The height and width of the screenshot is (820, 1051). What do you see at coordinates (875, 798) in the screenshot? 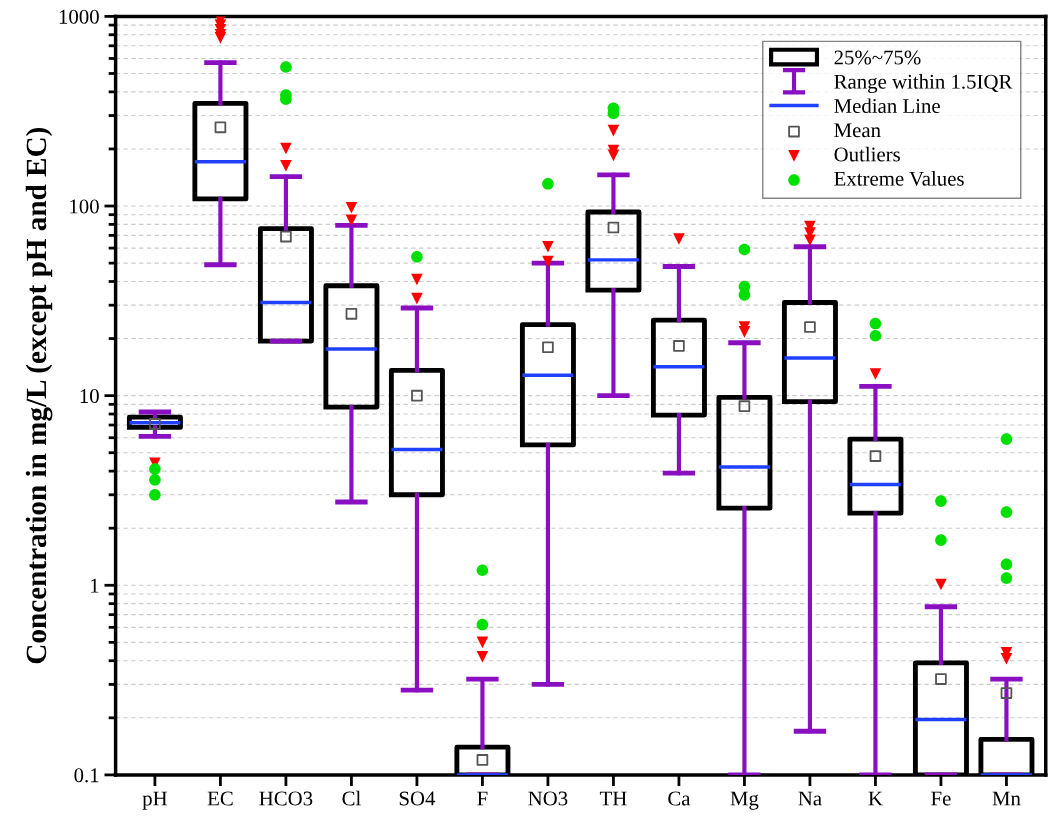
I see `x-tick-label: K` at bounding box center [875, 798].